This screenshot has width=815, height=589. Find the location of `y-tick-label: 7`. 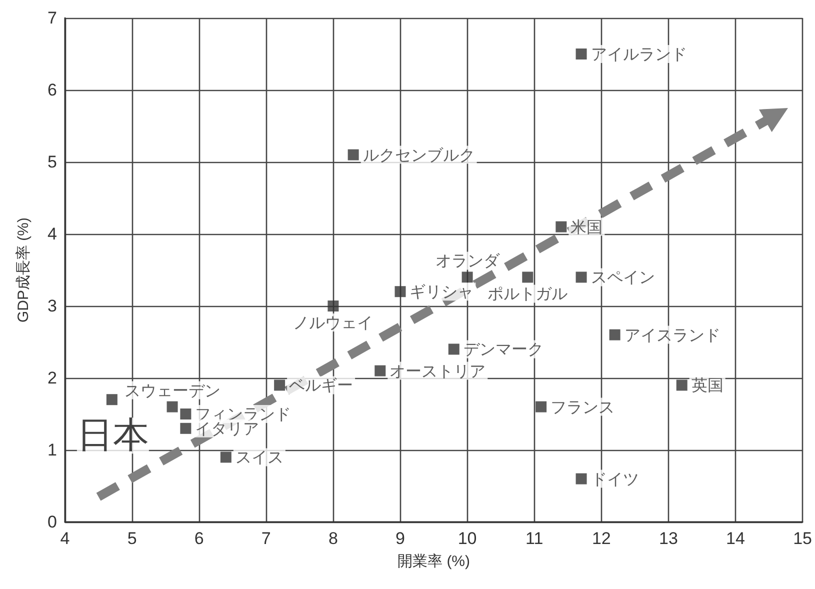

y-tick-label: 7 is located at coordinates (52, 18).